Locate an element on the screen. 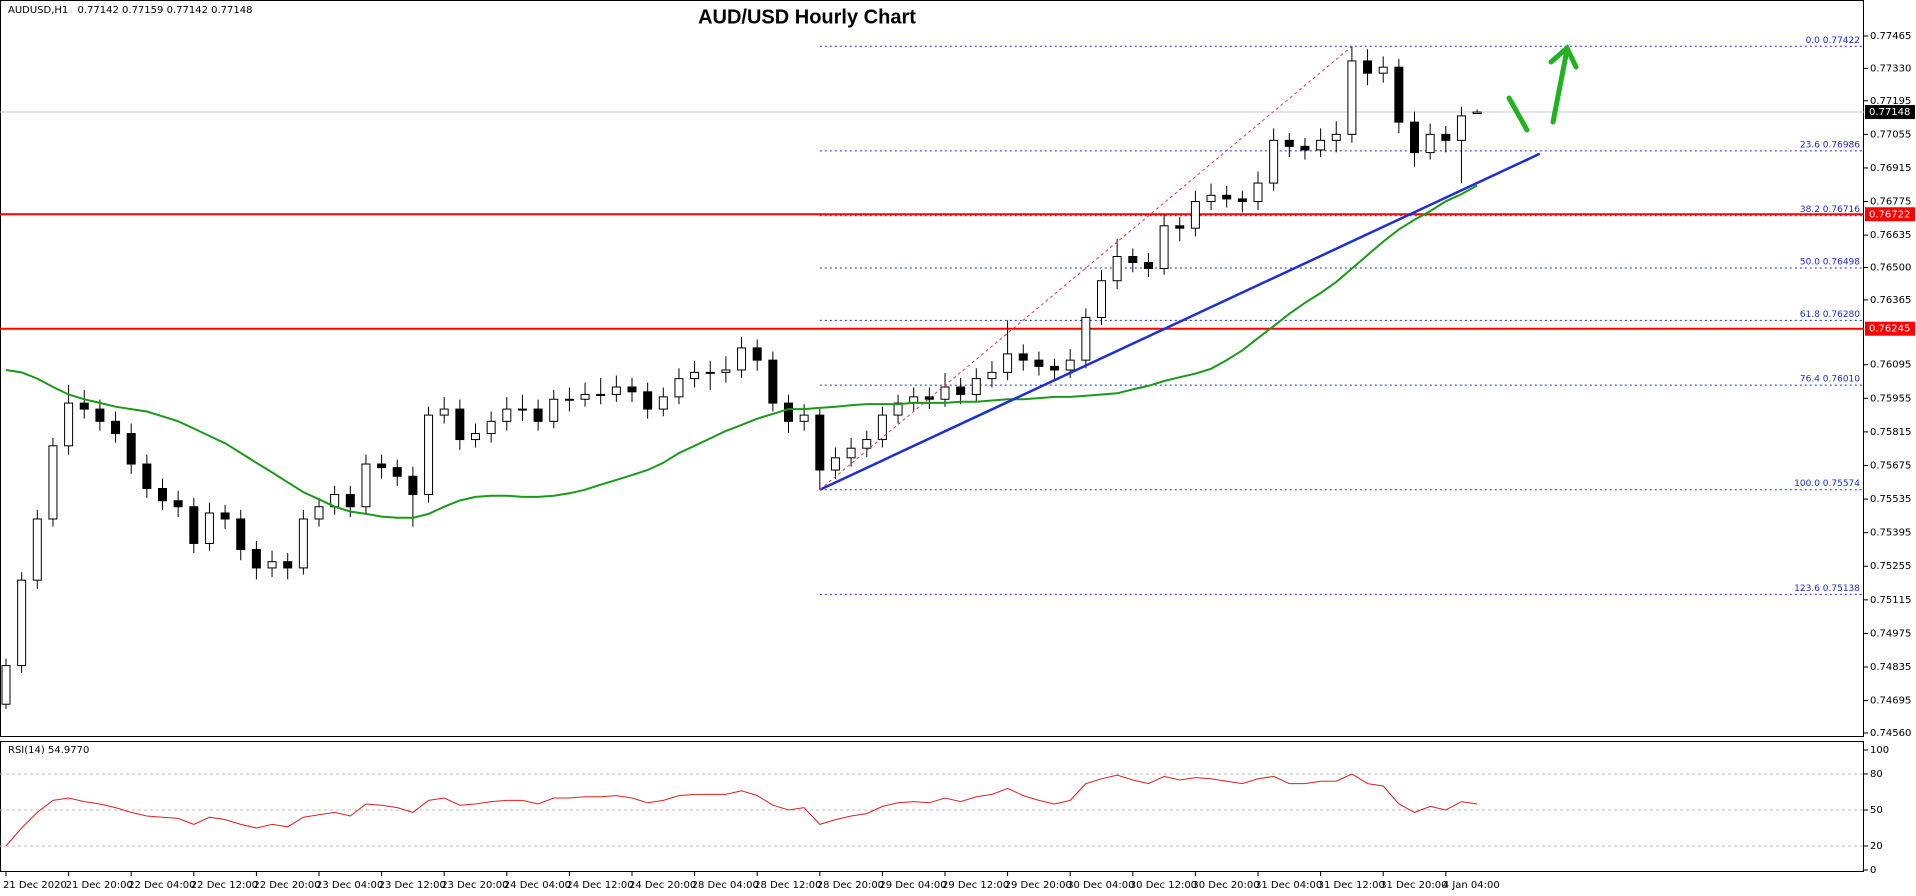 The height and width of the screenshot is (896, 1916). y-tick-label: 0.77055 is located at coordinates (1890, 134).